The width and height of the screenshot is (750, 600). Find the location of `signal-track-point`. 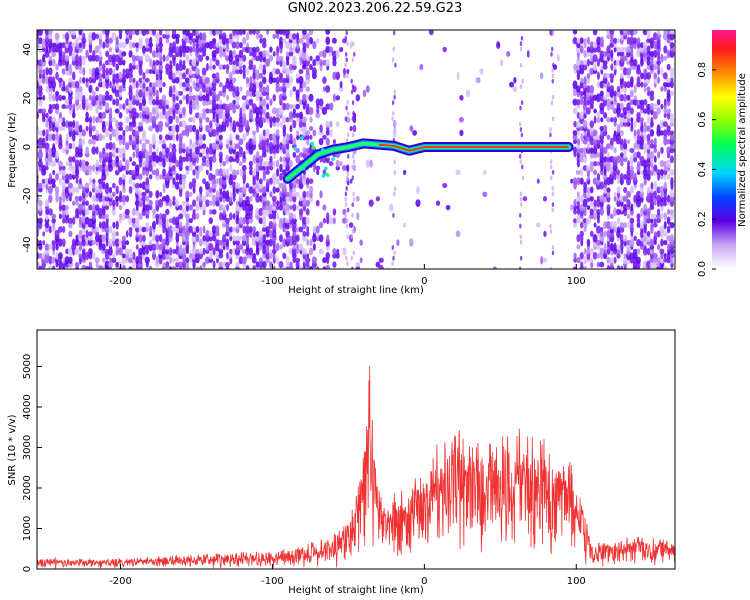

signal-track-point is located at coordinates (302, 138).